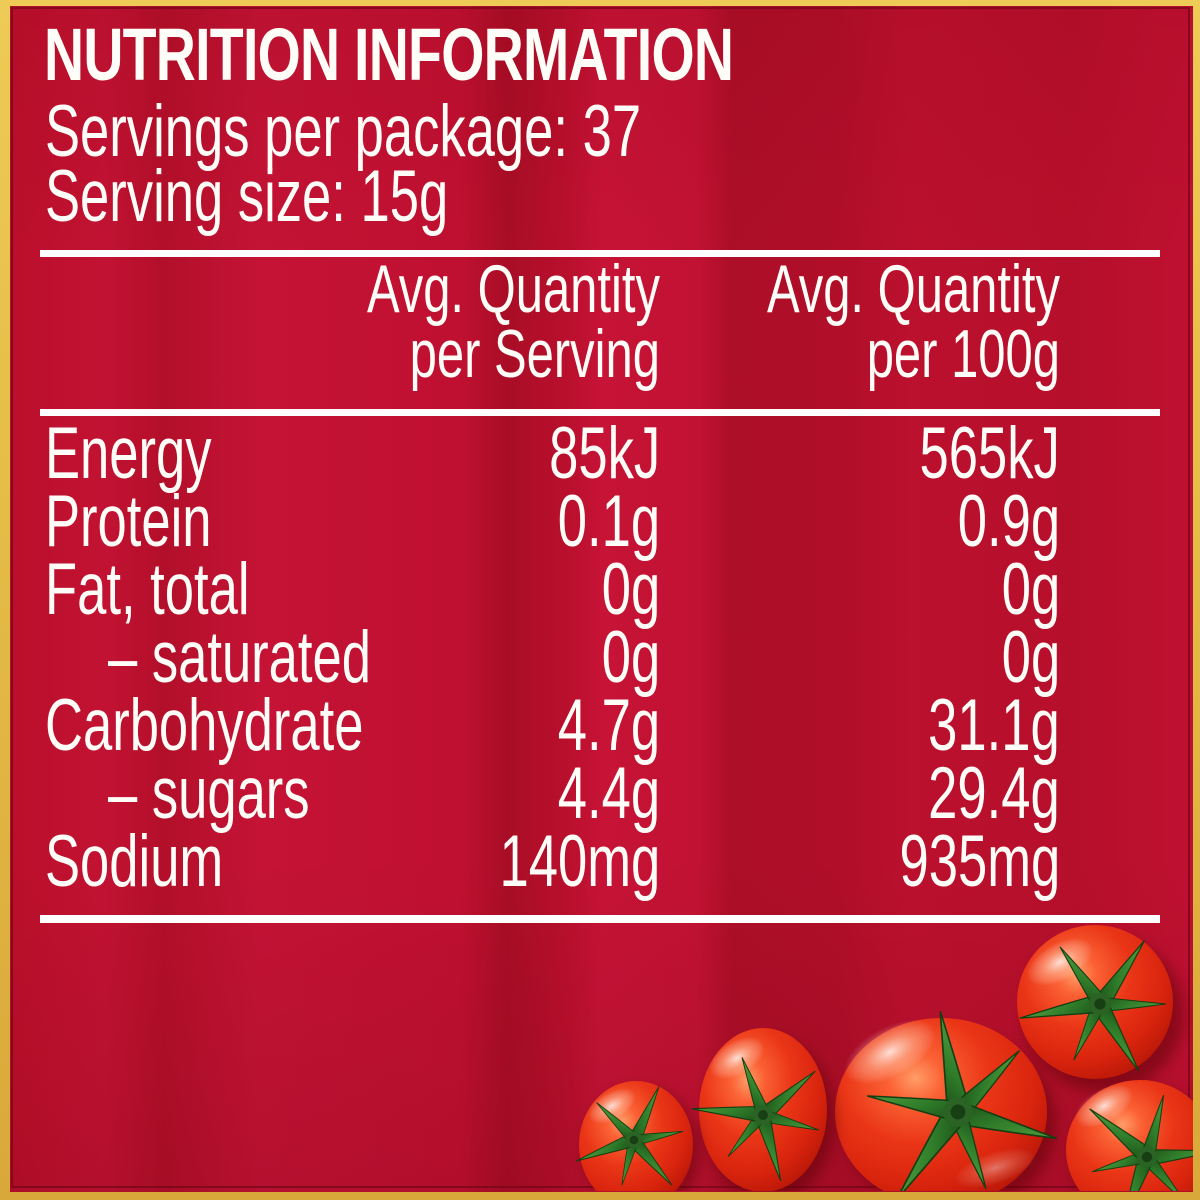 The image size is (1200, 1200). Describe the element at coordinates (534, 354) in the screenshot. I see `column-header-line: per Serving` at that location.